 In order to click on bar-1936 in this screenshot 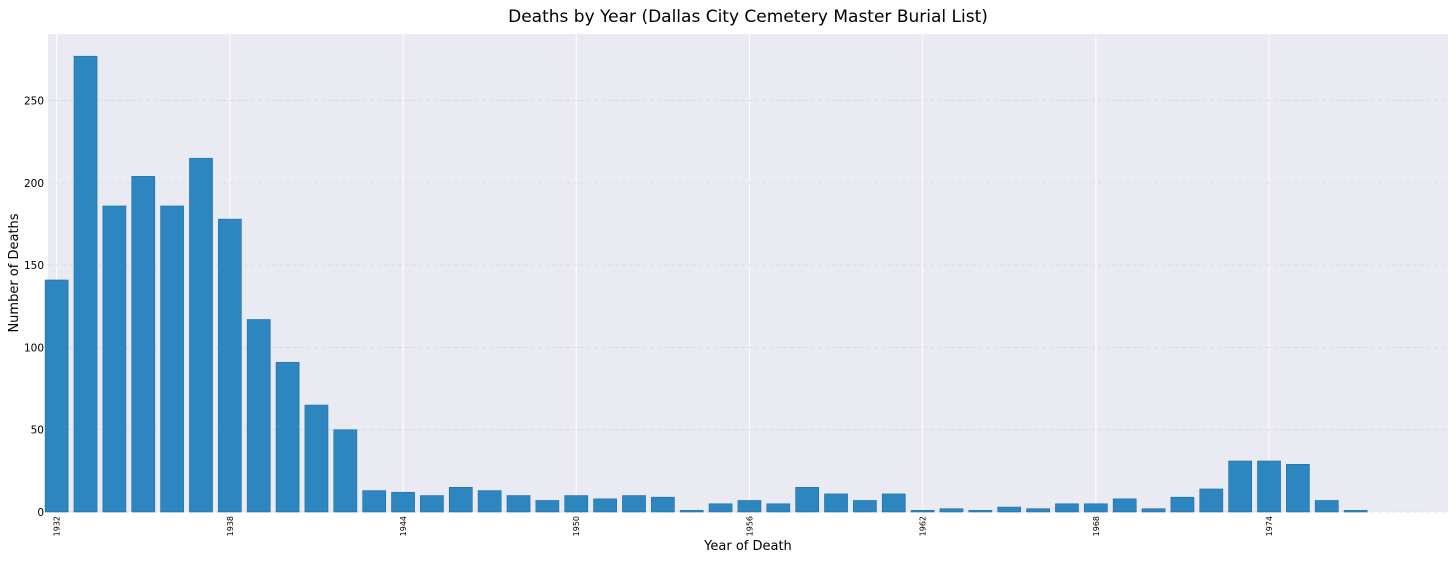, I will do `click(172, 359)`.